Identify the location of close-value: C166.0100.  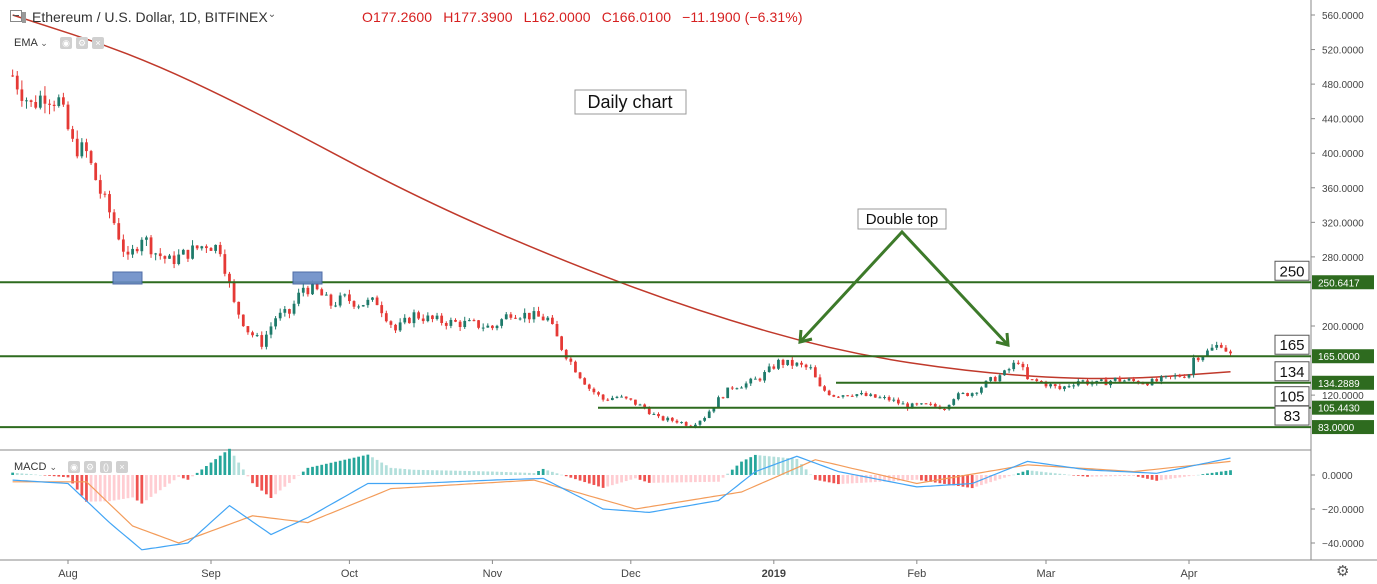
(636, 17).